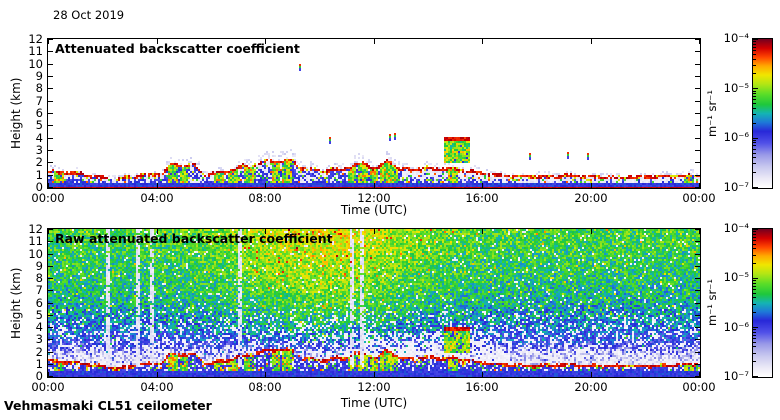 This screenshot has width=780, height=420. I want to click on colorbar-tick-label: 10⁻⁶, so click(736, 326).